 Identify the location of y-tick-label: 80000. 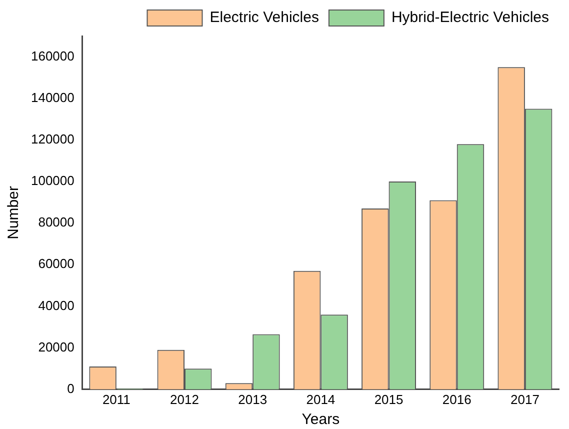
(56, 222).